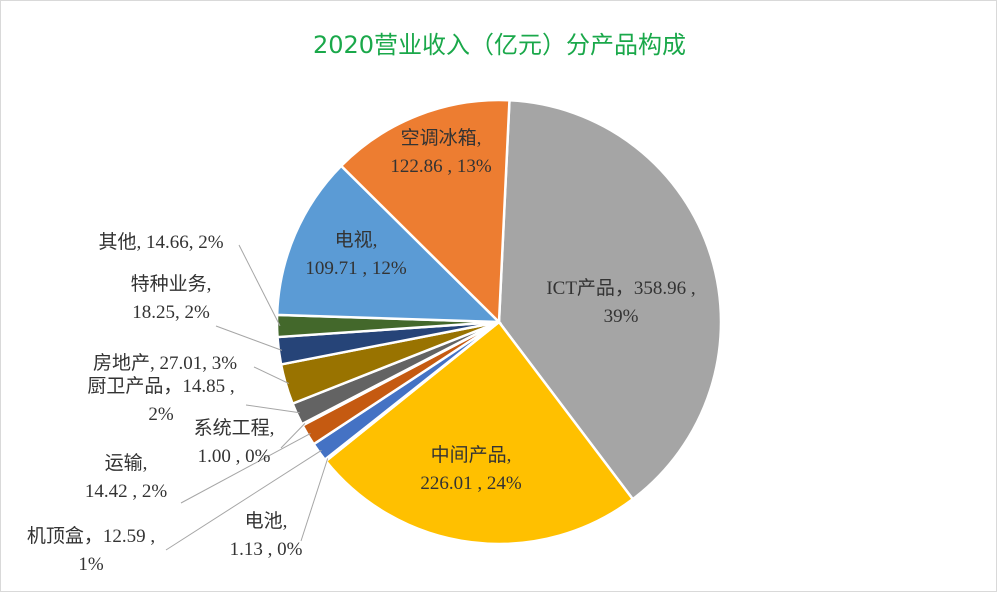 This screenshot has width=997, height=593. I want to click on slice-label-line: 电池,, so click(266, 521).